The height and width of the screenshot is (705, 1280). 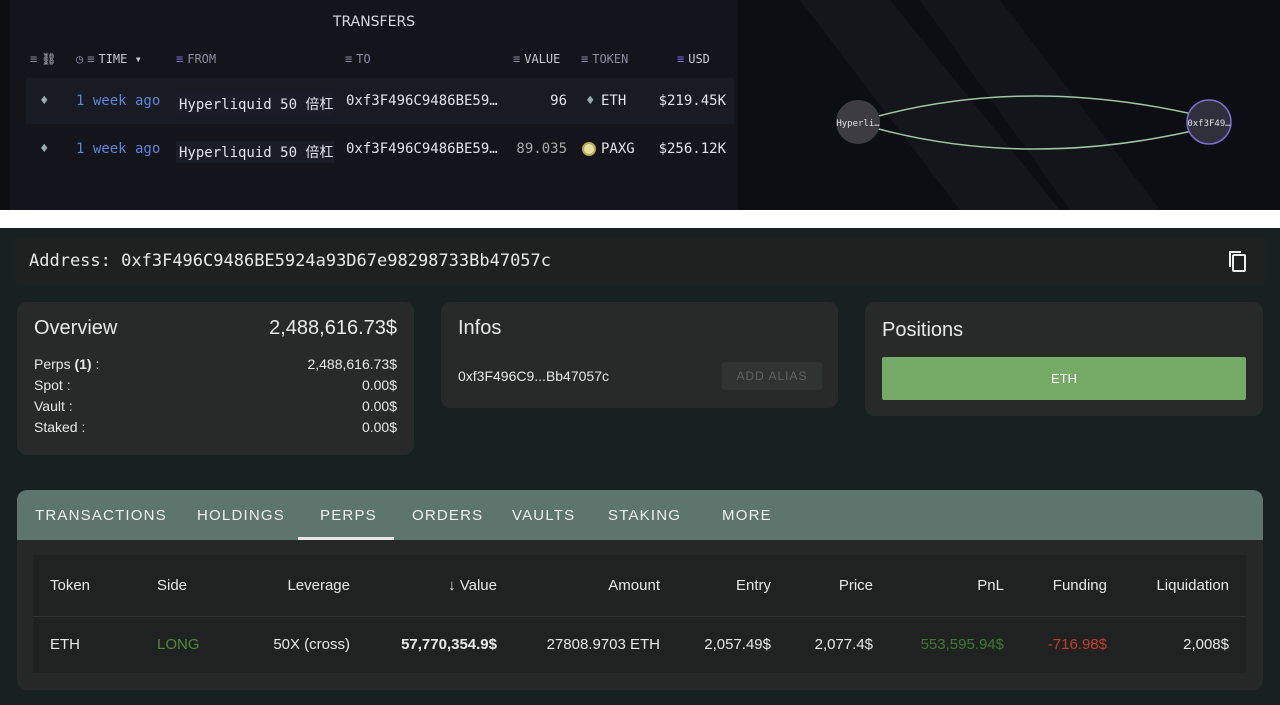 I want to click on paxg-token-icon, so click(x=589, y=149).